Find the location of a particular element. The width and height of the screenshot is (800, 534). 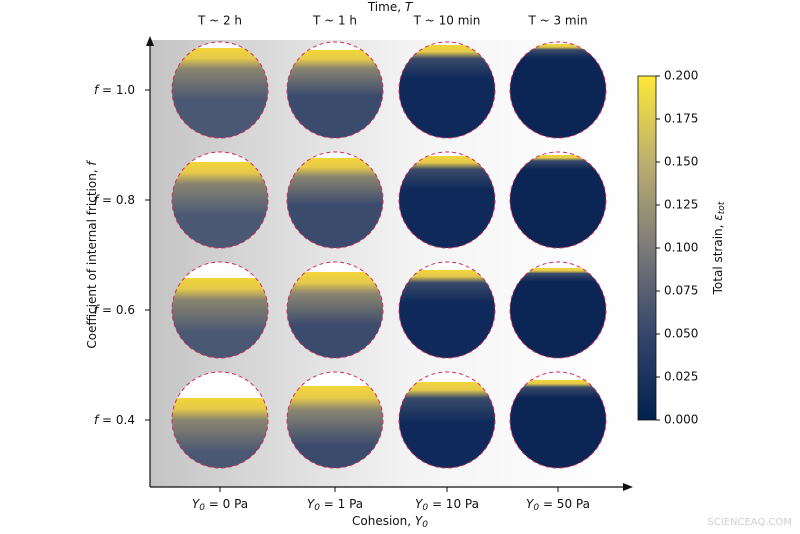

column-time: T ~ 10 min is located at coordinates (447, 21).